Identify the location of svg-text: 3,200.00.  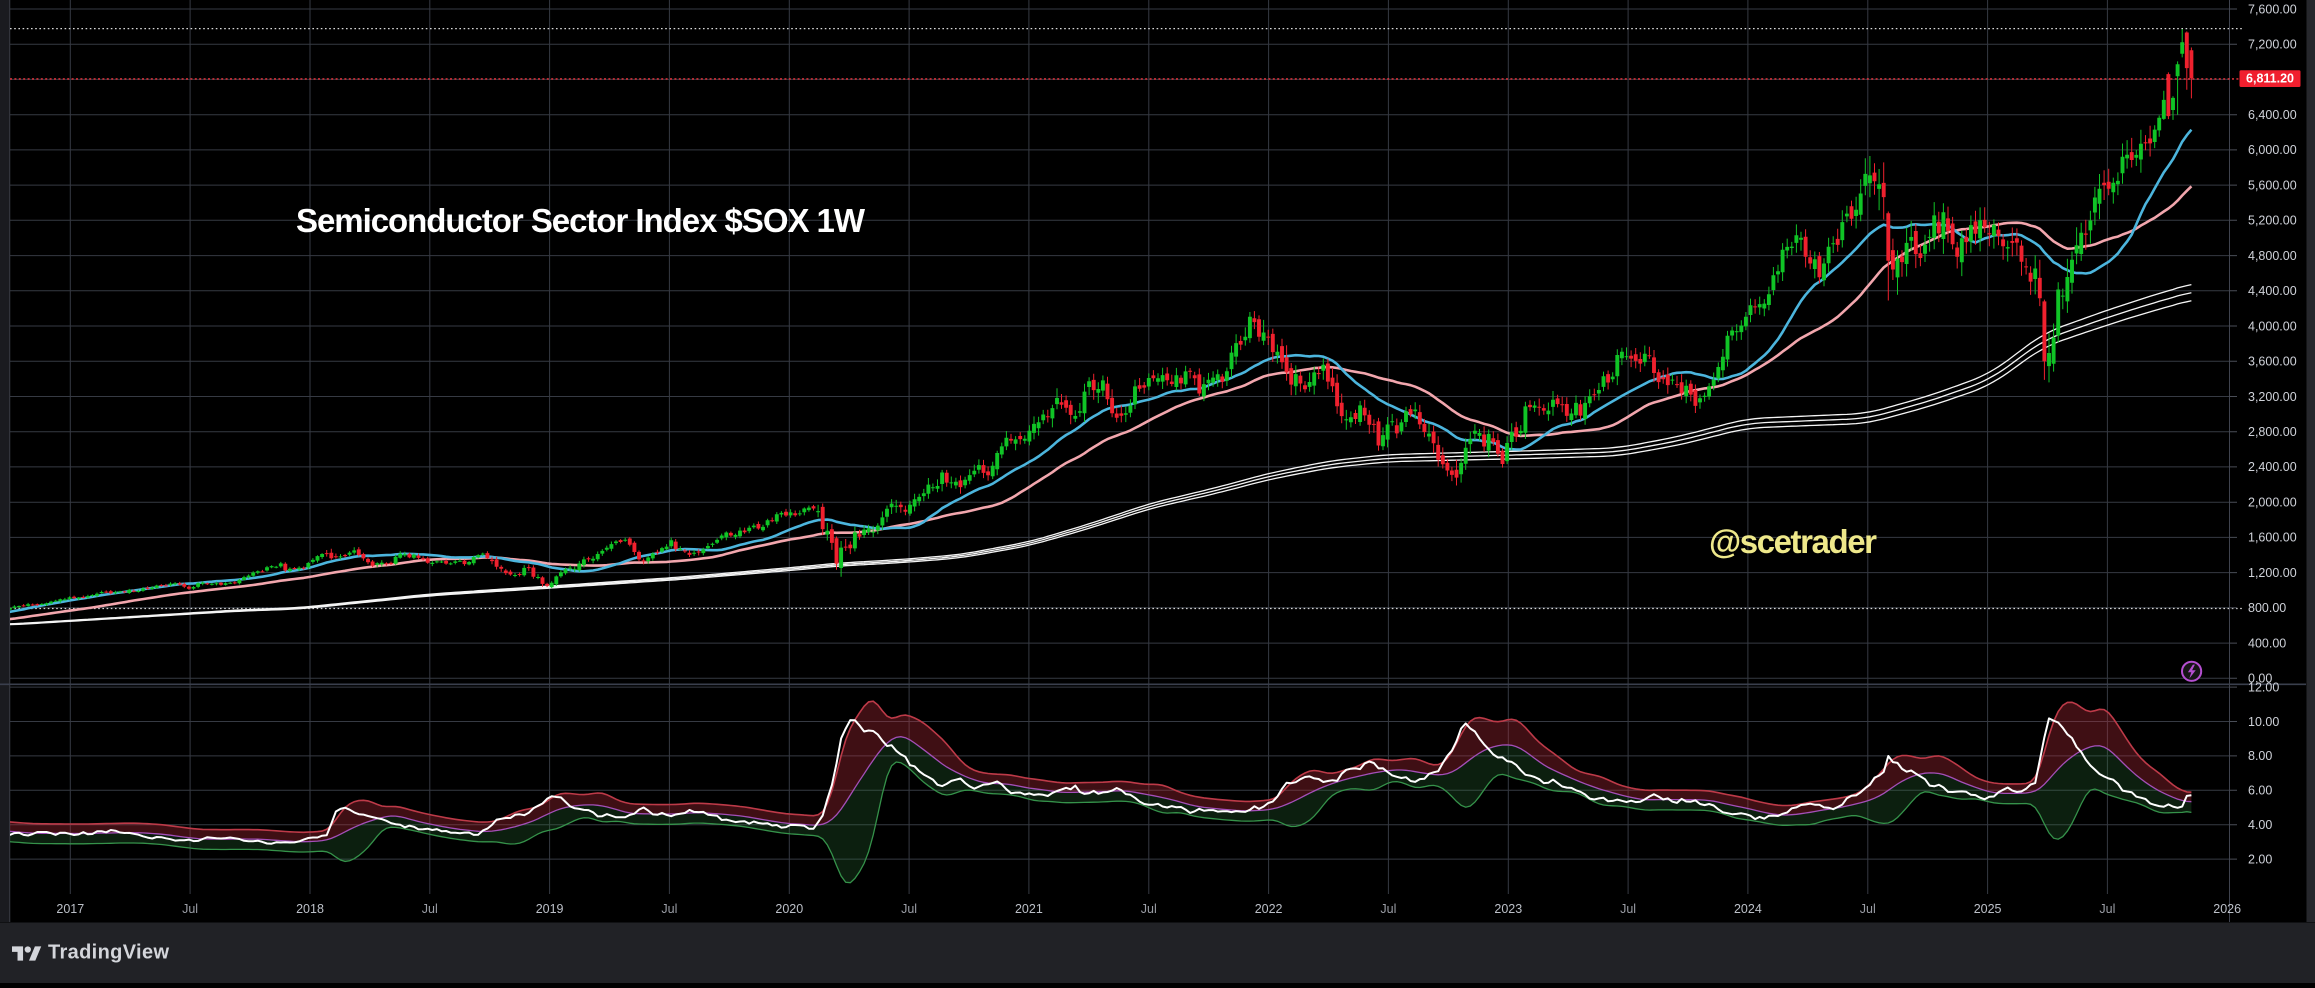
(2272, 397).